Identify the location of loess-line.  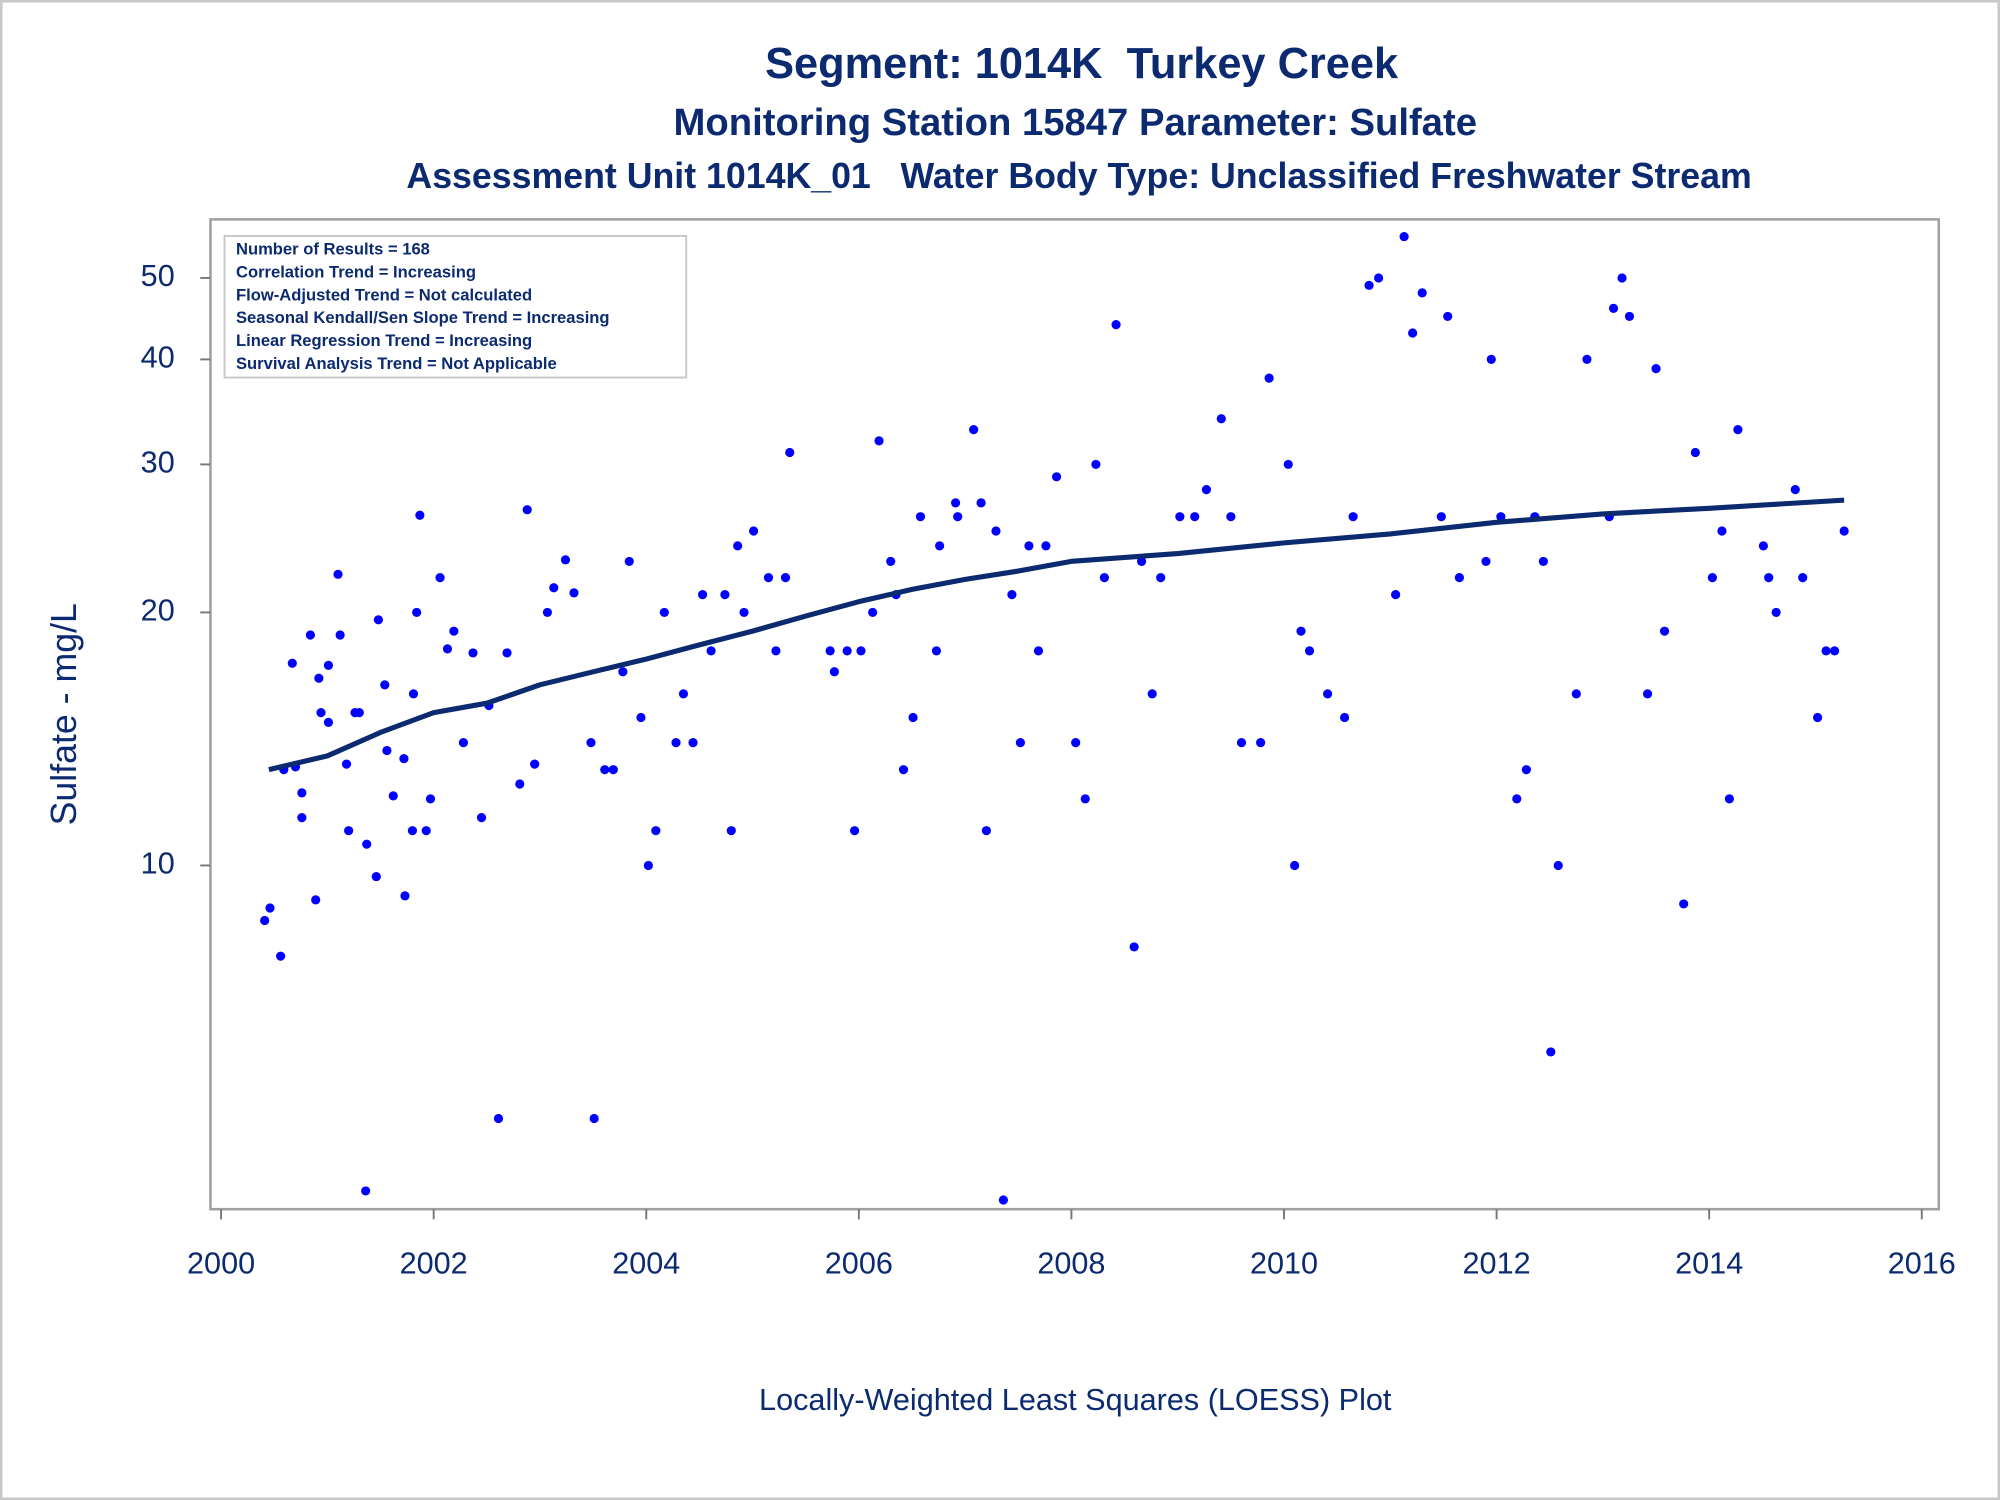
(1056, 635).